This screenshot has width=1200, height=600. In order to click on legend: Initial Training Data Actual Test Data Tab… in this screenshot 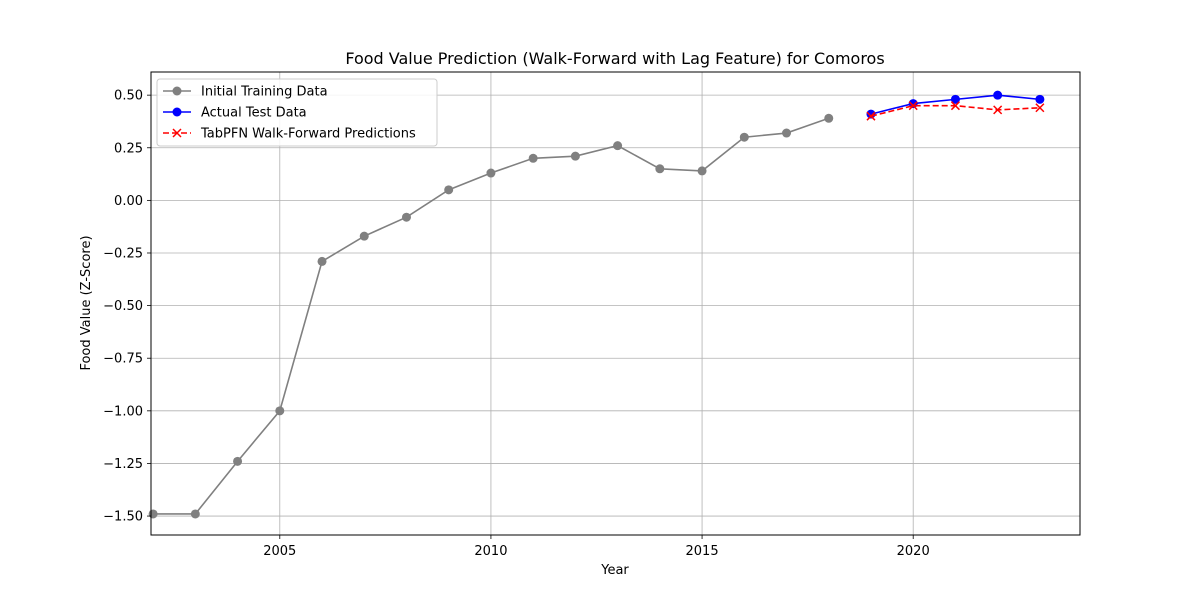, I will do `click(297, 112)`.